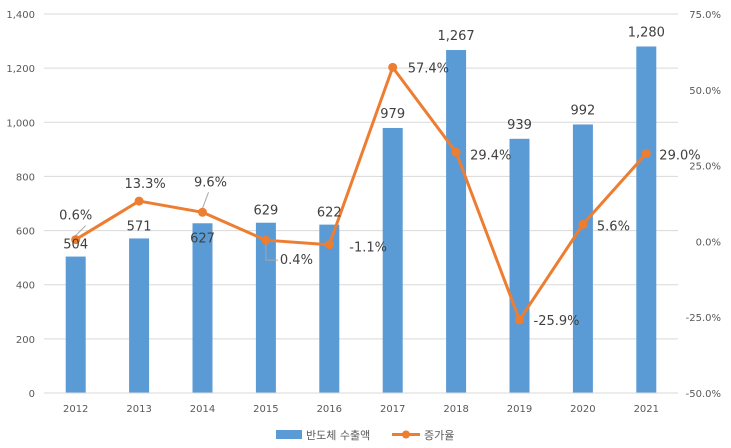 The width and height of the screenshot is (731, 448). I want to click on bar-data-label: 629, so click(265, 211).